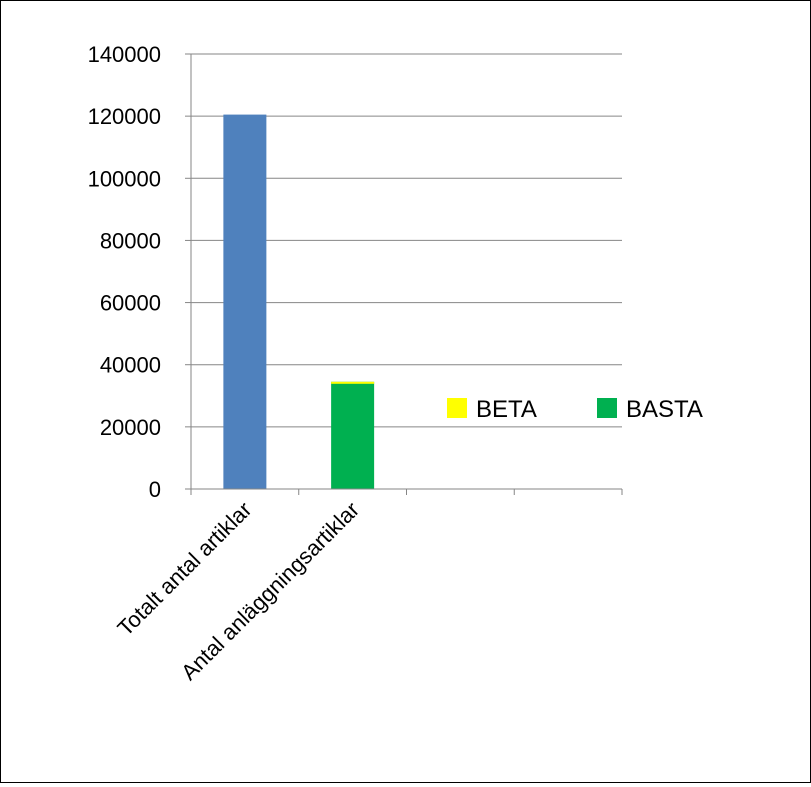  Describe the element at coordinates (155, 489) in the screenshot. I see `y-tick-label: 0` at that location.